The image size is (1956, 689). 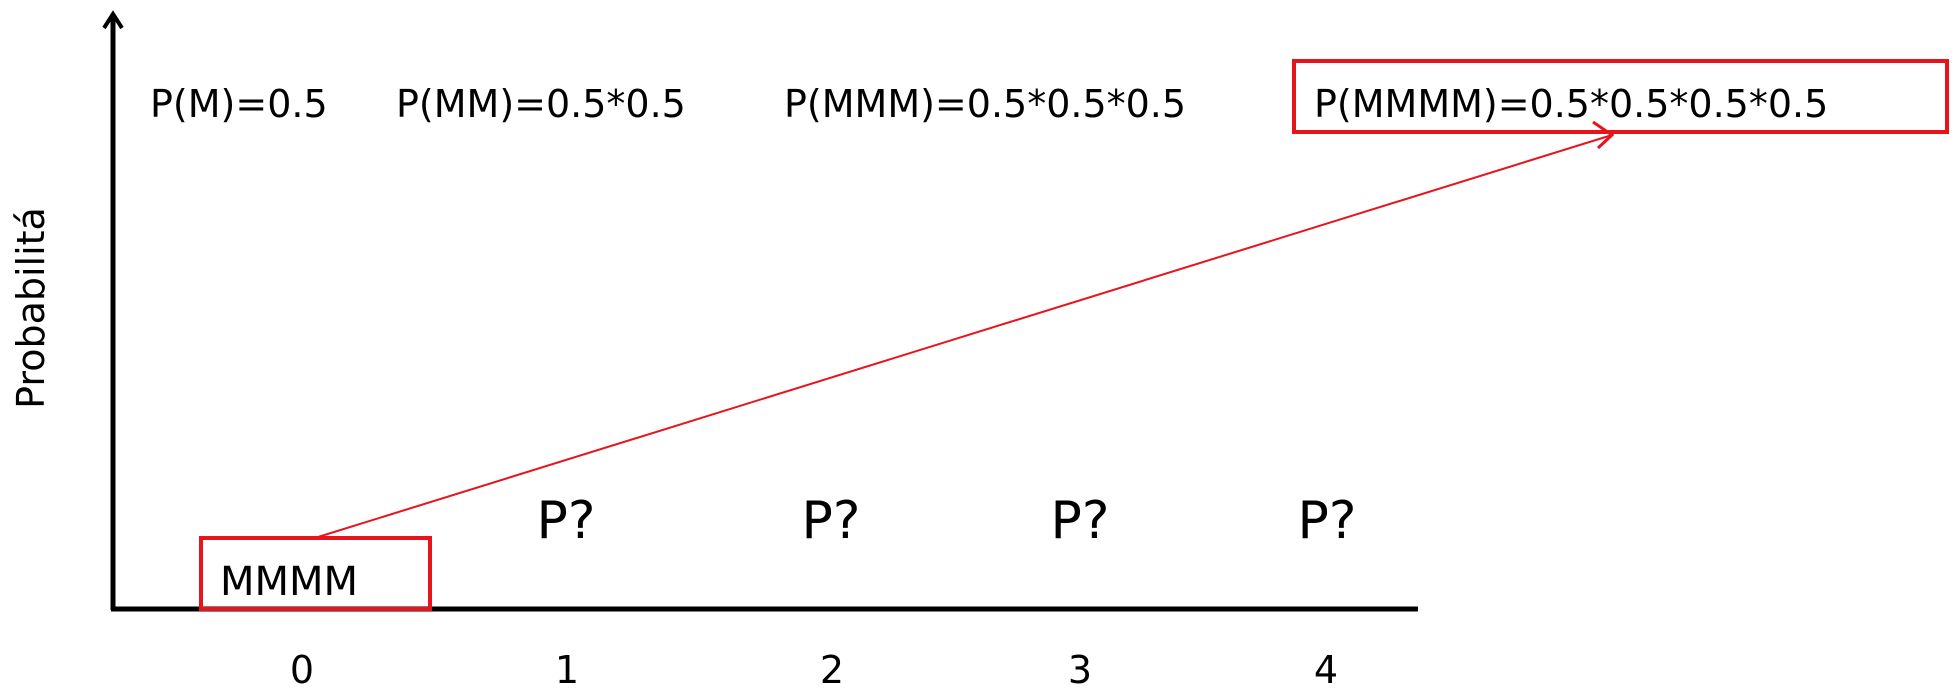 What do you see at coordinates (239, 104) in the screenshot?
I see `formula-1: P(M)=0.5` at bounding box center [239, 104].